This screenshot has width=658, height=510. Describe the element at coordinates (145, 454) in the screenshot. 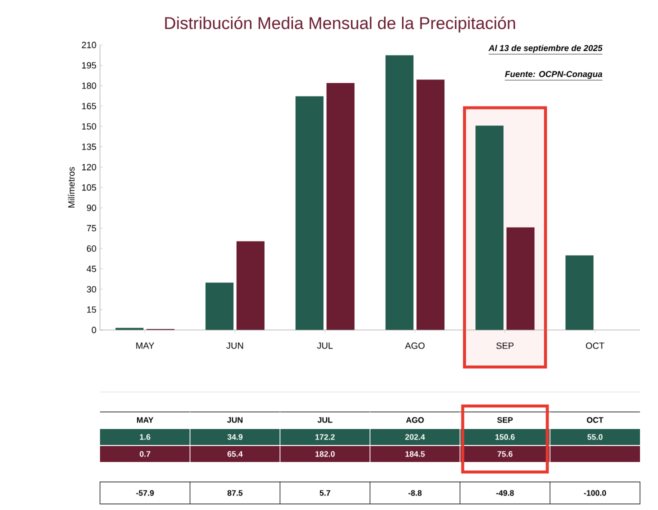

I see `data-label: 0.7` at that location.